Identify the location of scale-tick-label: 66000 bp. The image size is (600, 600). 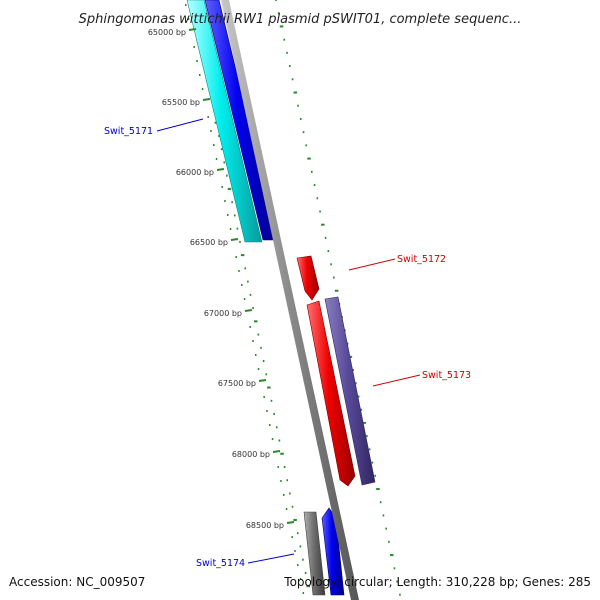
(195, 172).